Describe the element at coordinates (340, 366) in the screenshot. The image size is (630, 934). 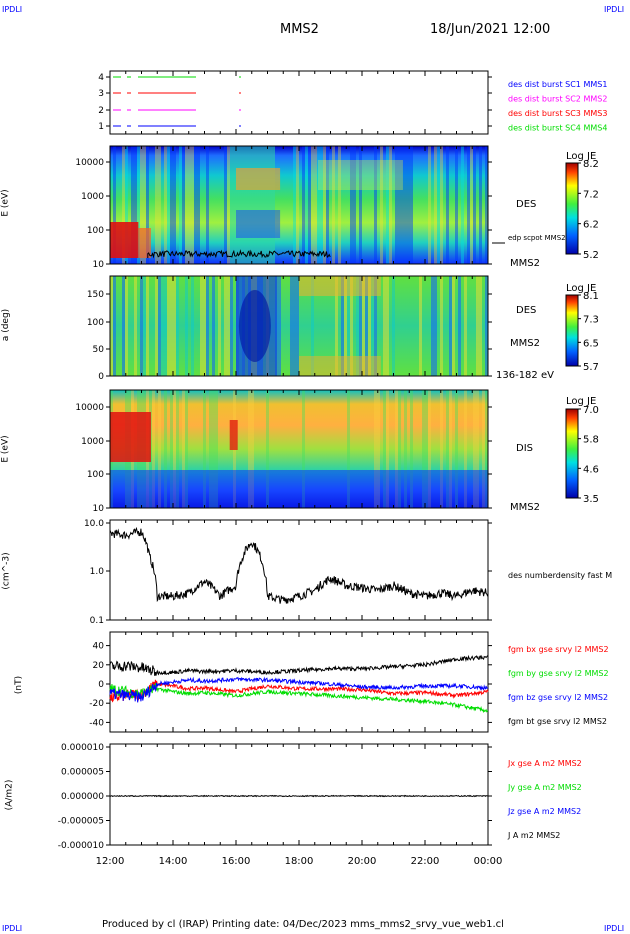
I see `des-pa-bottom-warm` at that location.